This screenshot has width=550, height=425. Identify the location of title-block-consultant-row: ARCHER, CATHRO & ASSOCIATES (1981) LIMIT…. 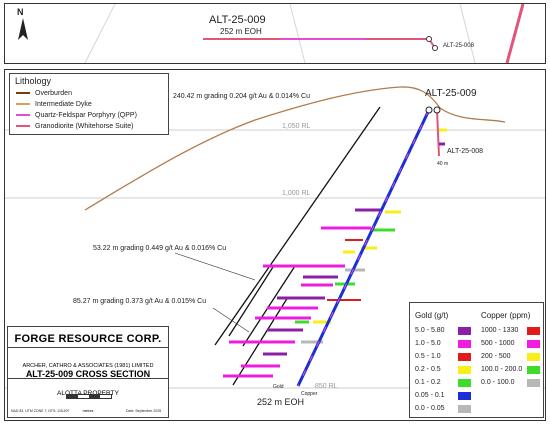
(88, 363).